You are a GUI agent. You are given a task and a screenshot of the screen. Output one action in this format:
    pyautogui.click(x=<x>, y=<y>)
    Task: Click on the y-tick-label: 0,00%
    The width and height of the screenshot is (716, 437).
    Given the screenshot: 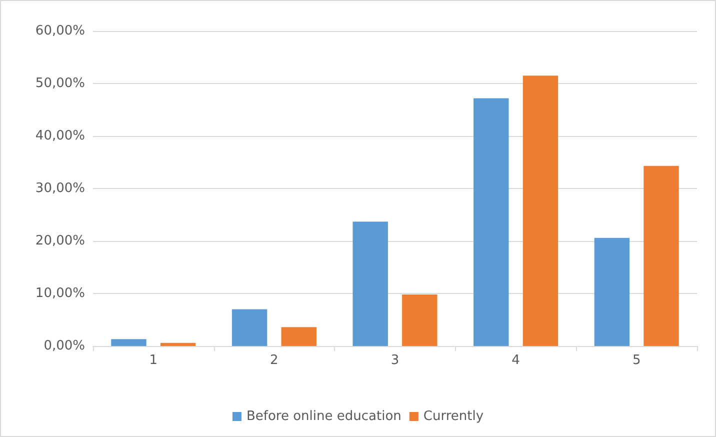 What is the action you would take?
    pyautogui.click(x=64, y=346)
    